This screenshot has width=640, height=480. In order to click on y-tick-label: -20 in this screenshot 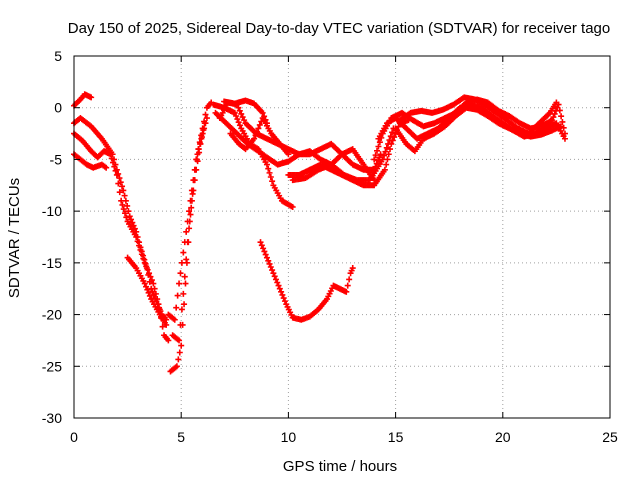, I will do `click(52, 315)`.